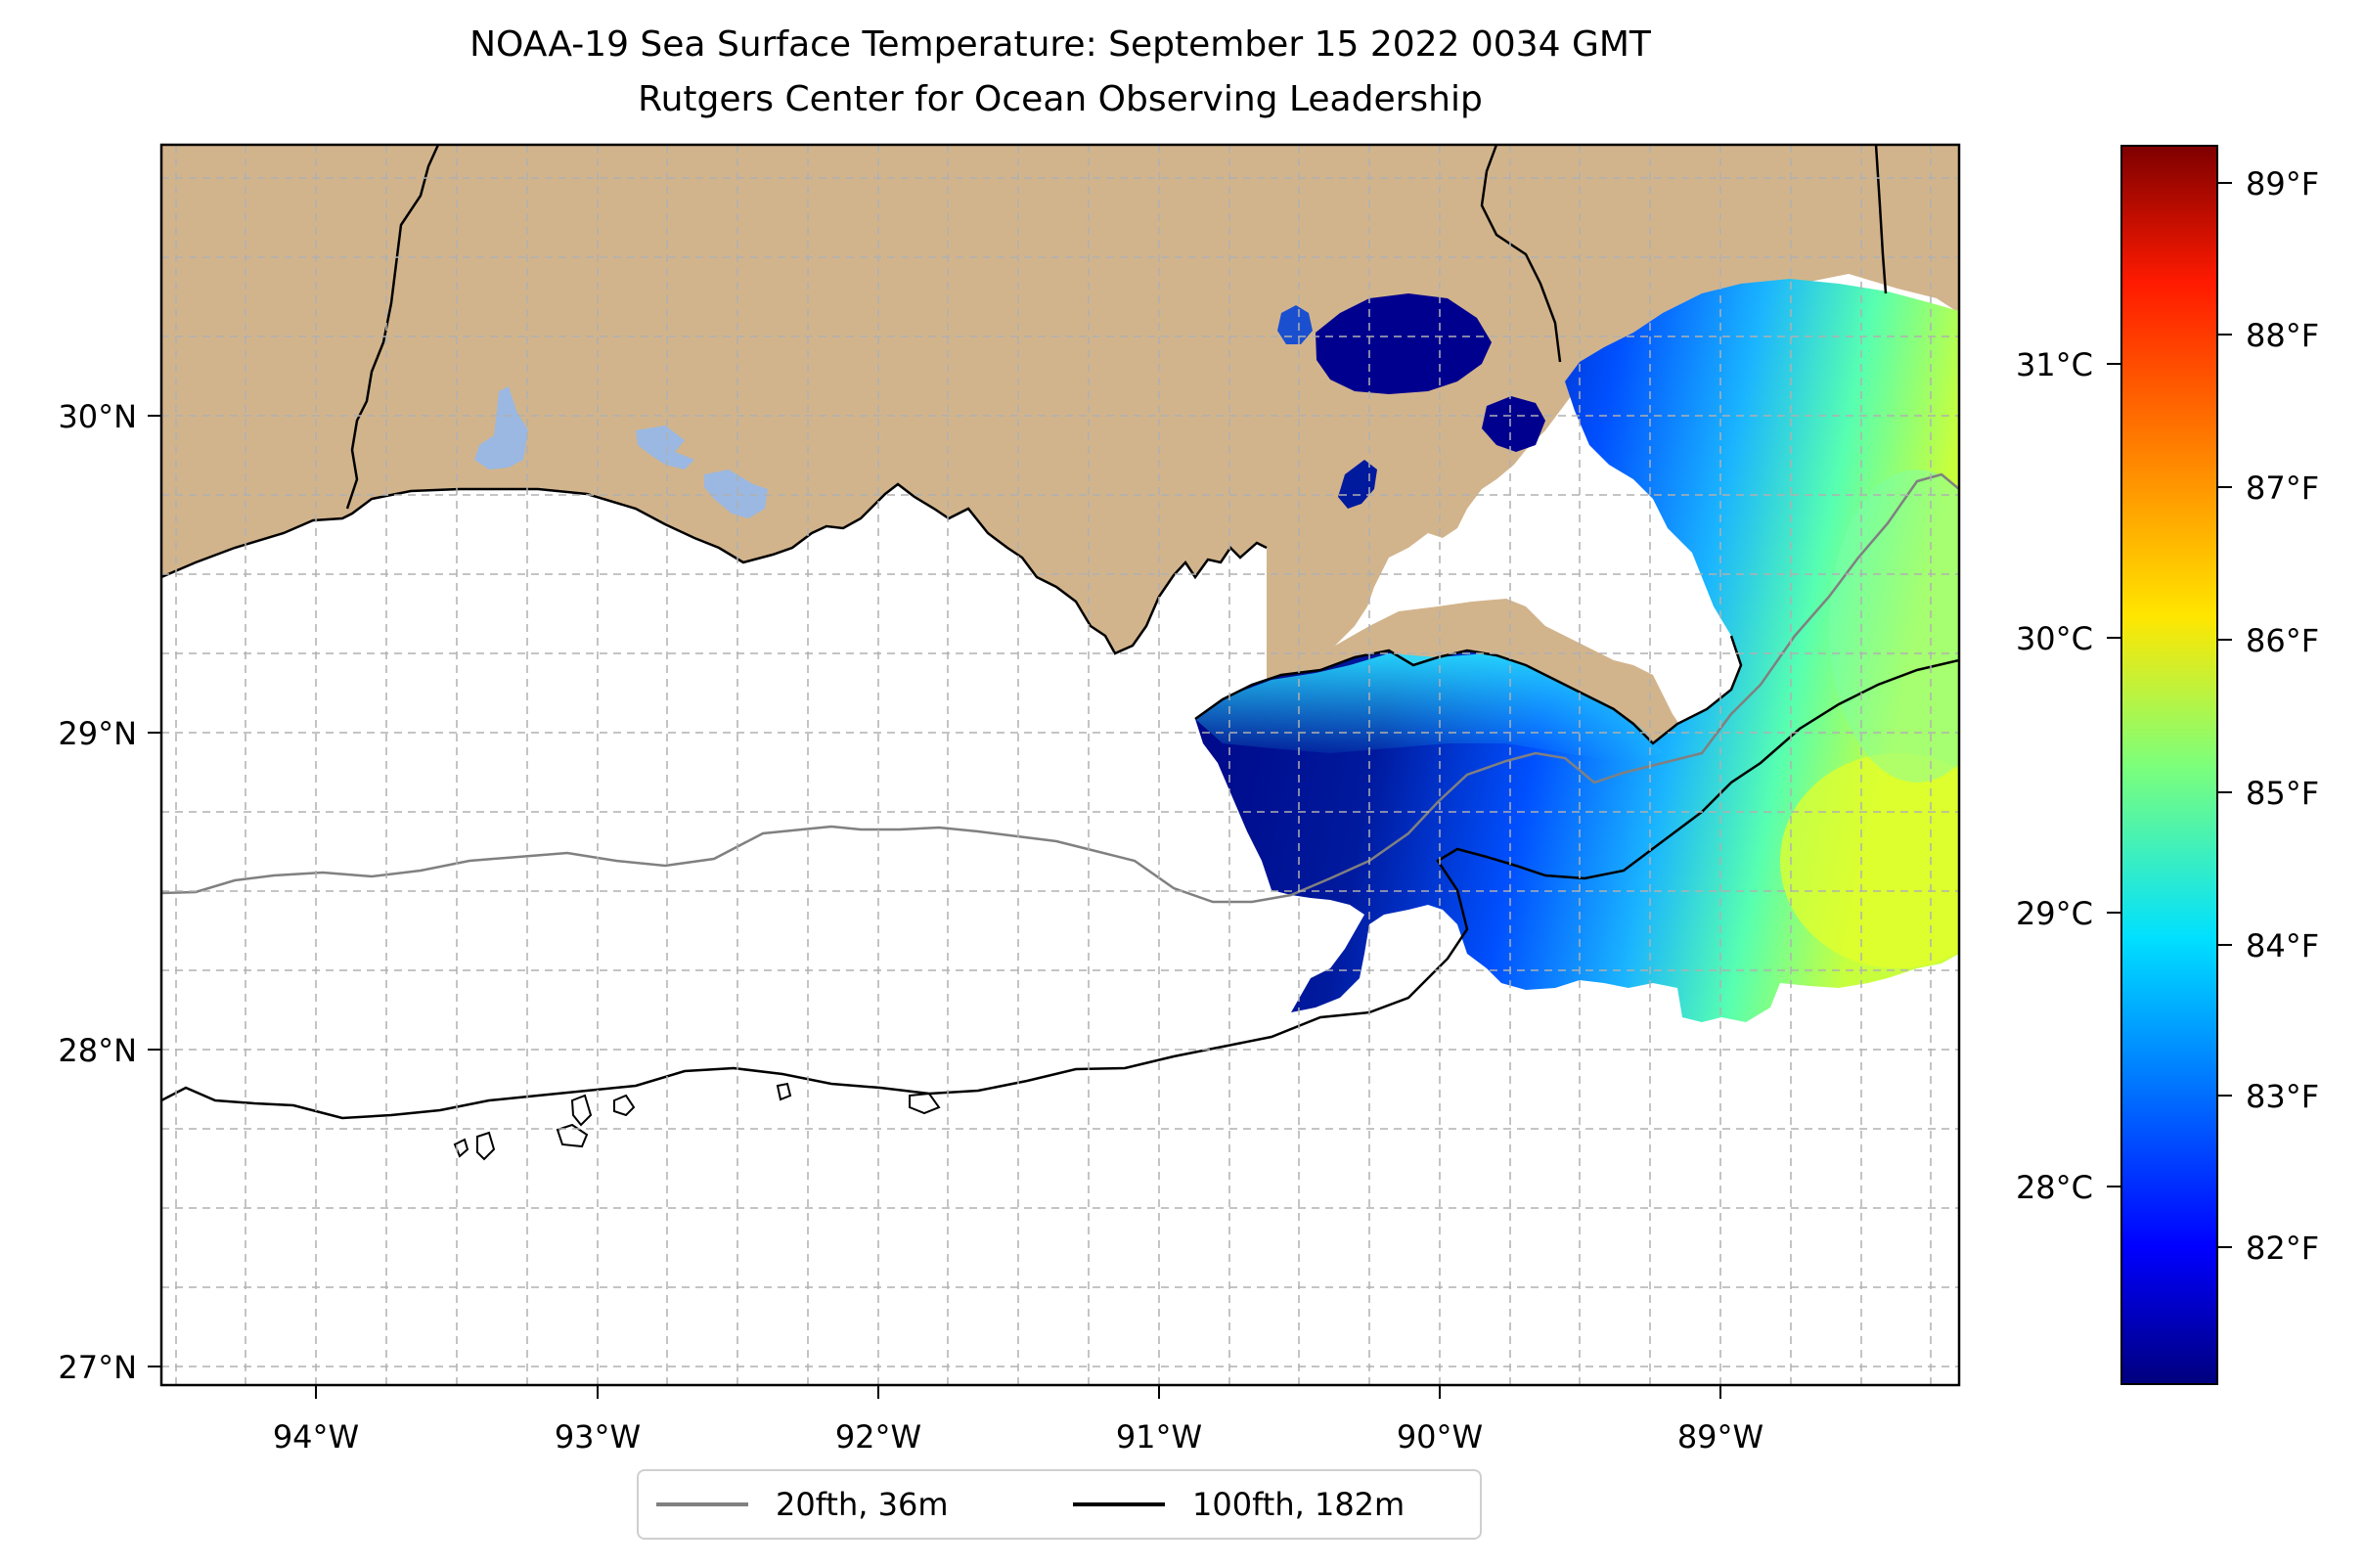 The height and width of the screenshot is (1568, 2365). Describe the element at coordinates (736, 494) in the screenshot. I see `white-lake` at that location.